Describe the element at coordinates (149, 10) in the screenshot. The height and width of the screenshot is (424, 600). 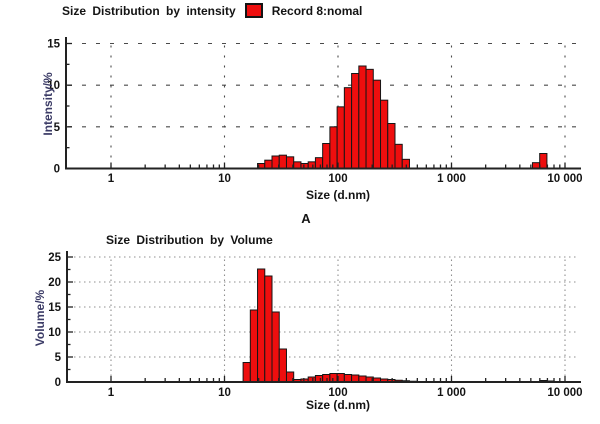
I see `intensity-chart-title: Size Distribution by intensity` at that location.